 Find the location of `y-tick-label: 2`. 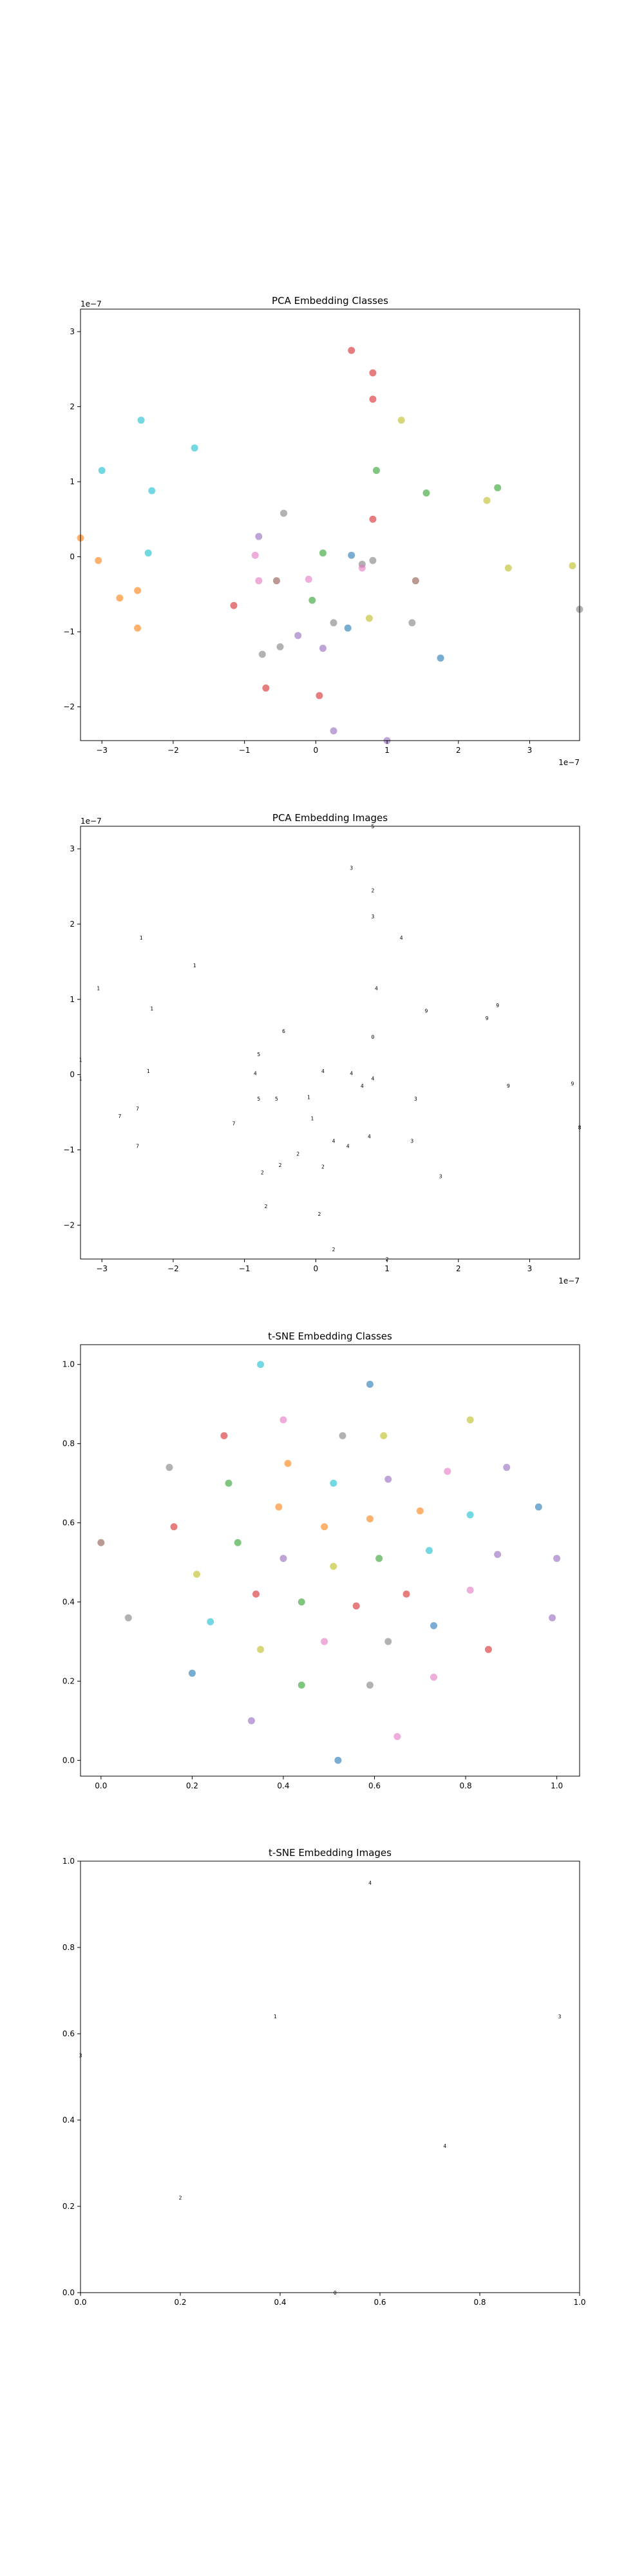

y-tick-label: 2 is located at coordinates (72, 406).